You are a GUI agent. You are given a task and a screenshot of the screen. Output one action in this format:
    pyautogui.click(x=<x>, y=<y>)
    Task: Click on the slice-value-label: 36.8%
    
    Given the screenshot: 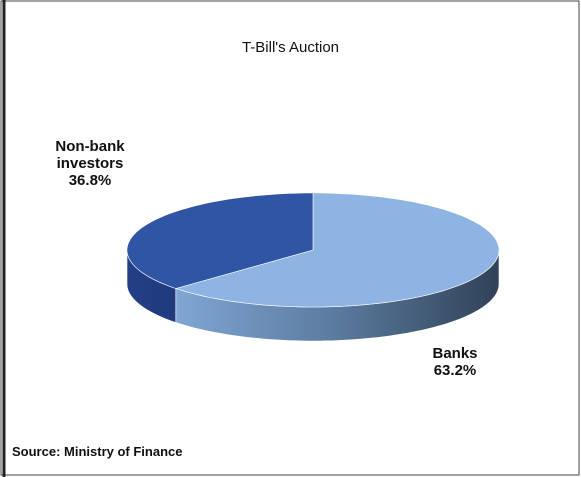 What is the action you would take?
    pyautogui.click(x=90, y=180)
    